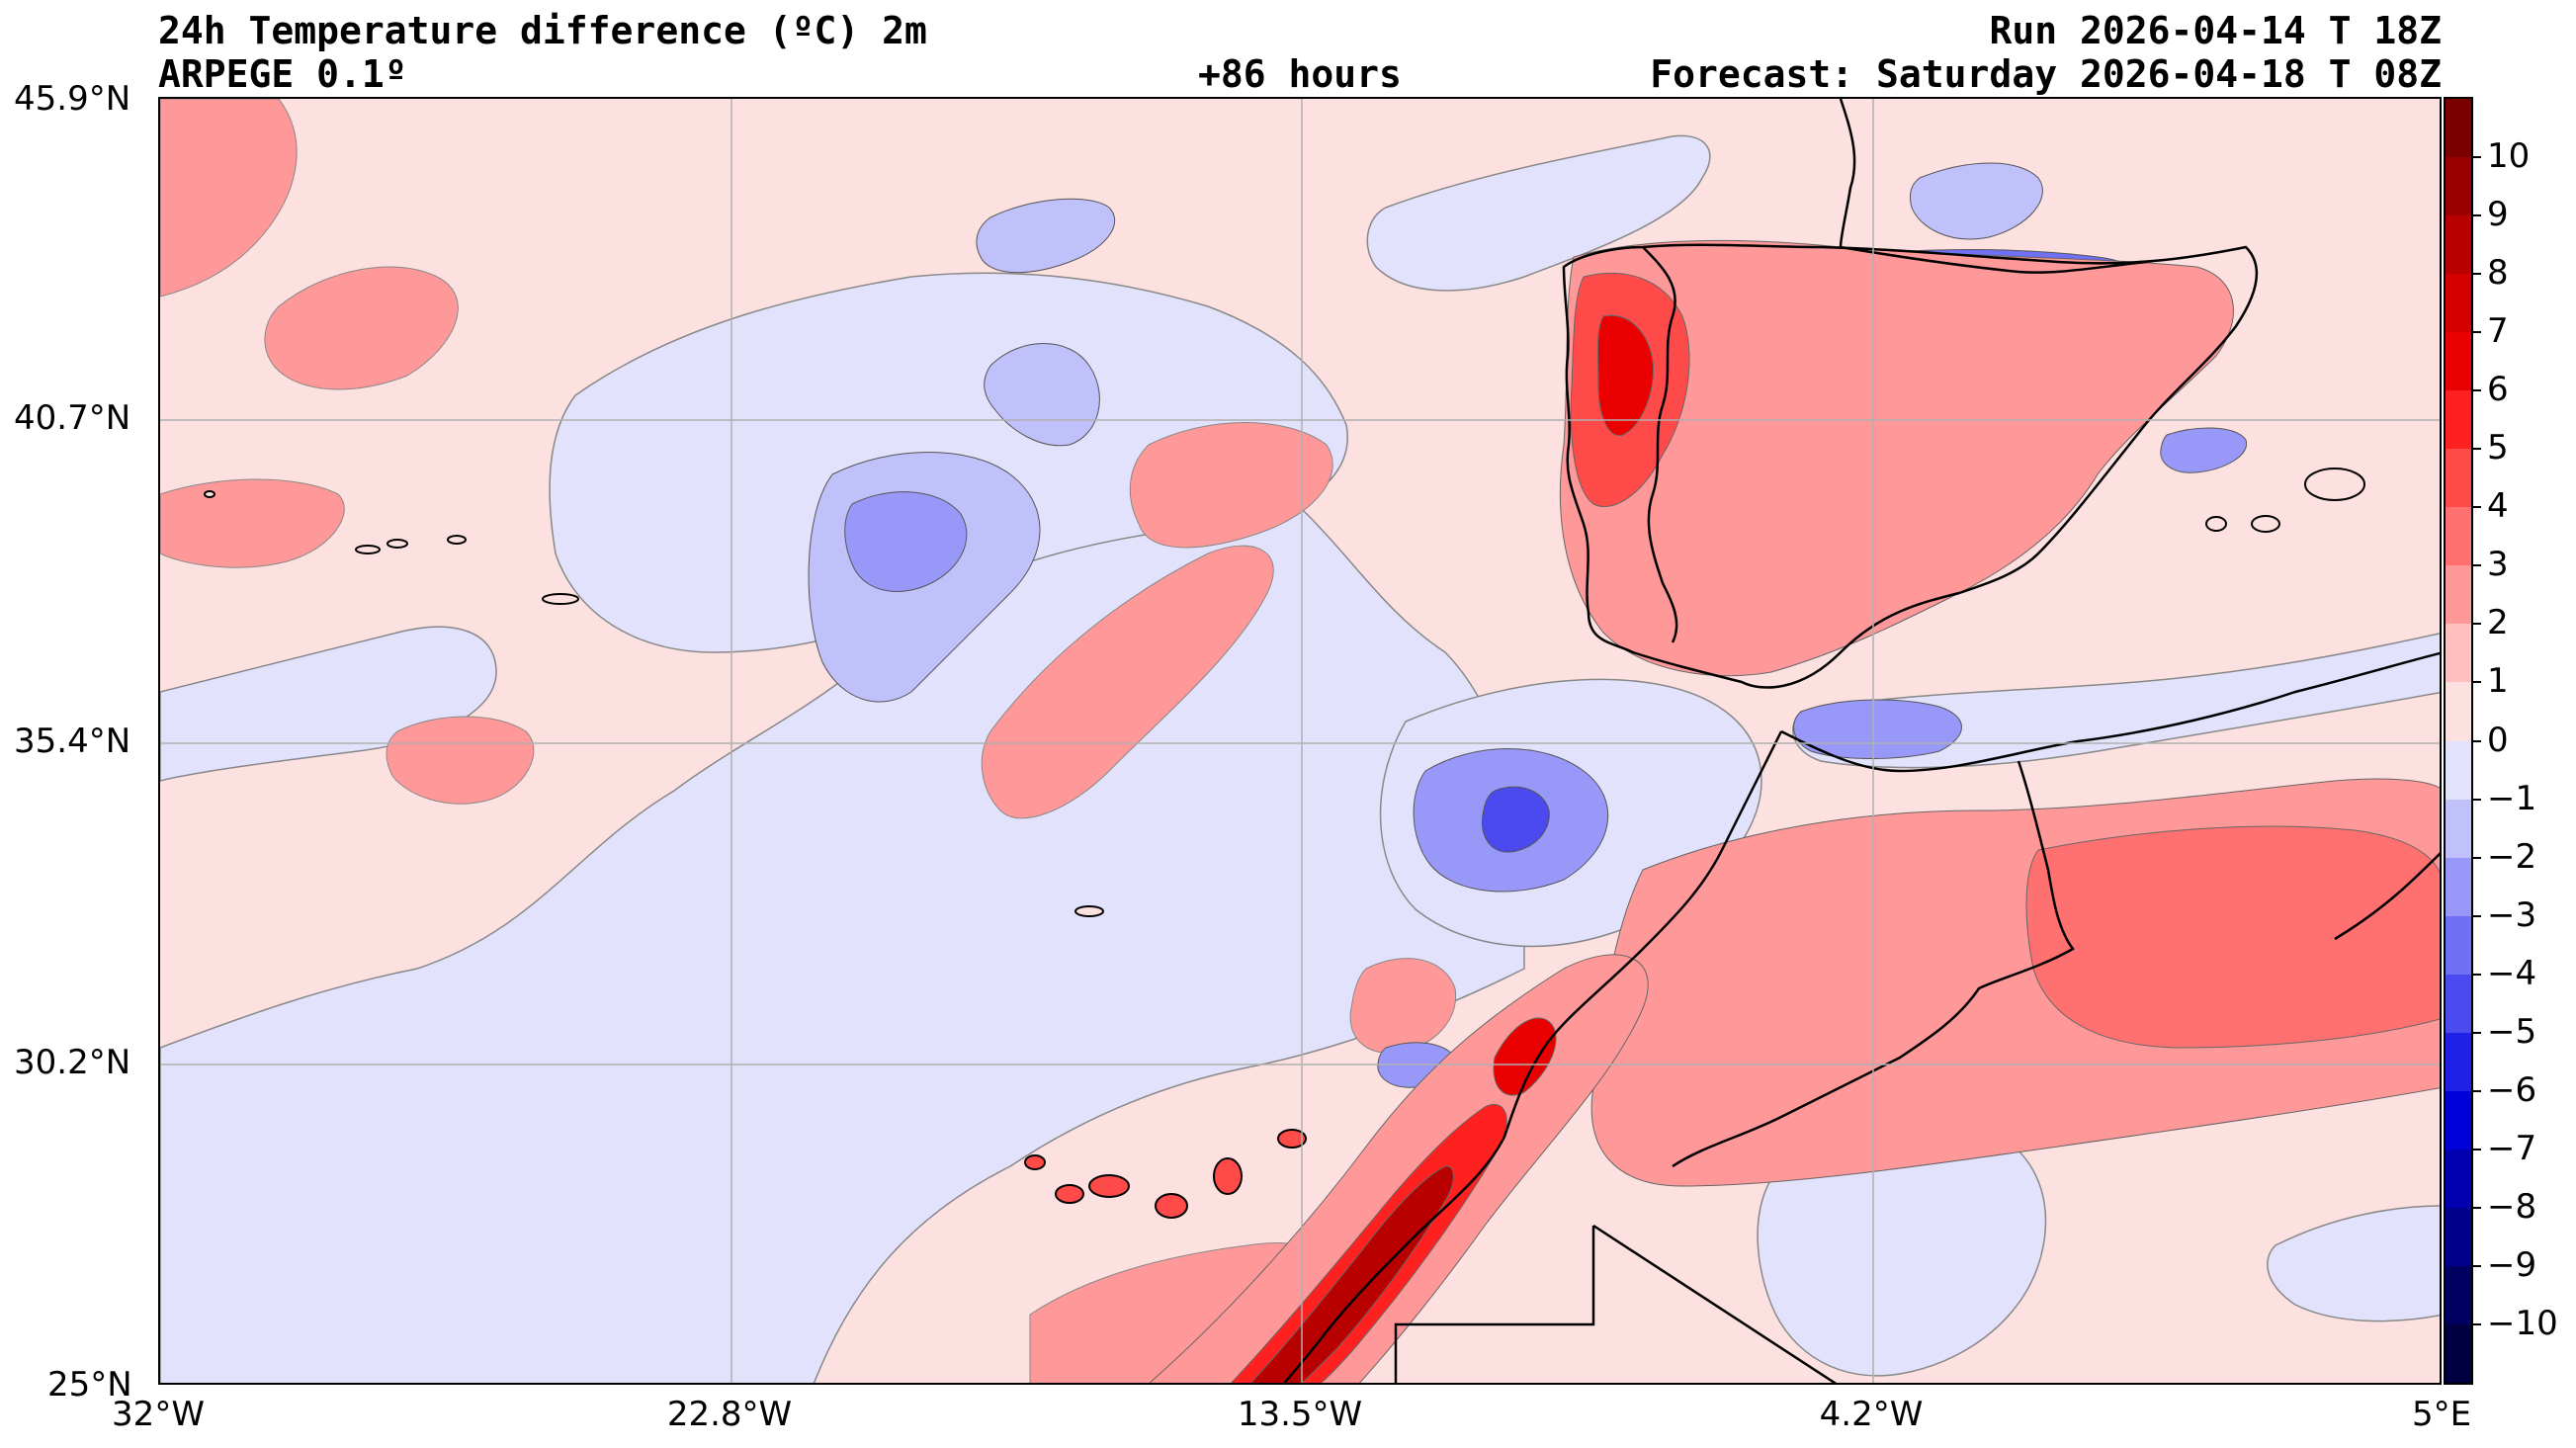 This screenshot has width=2576, height=1448. What do you see at coordinates (2512, 1264) in the screenshot?
I see `colorbar-tick-label: −9` at bounding box center [2512, 1264].